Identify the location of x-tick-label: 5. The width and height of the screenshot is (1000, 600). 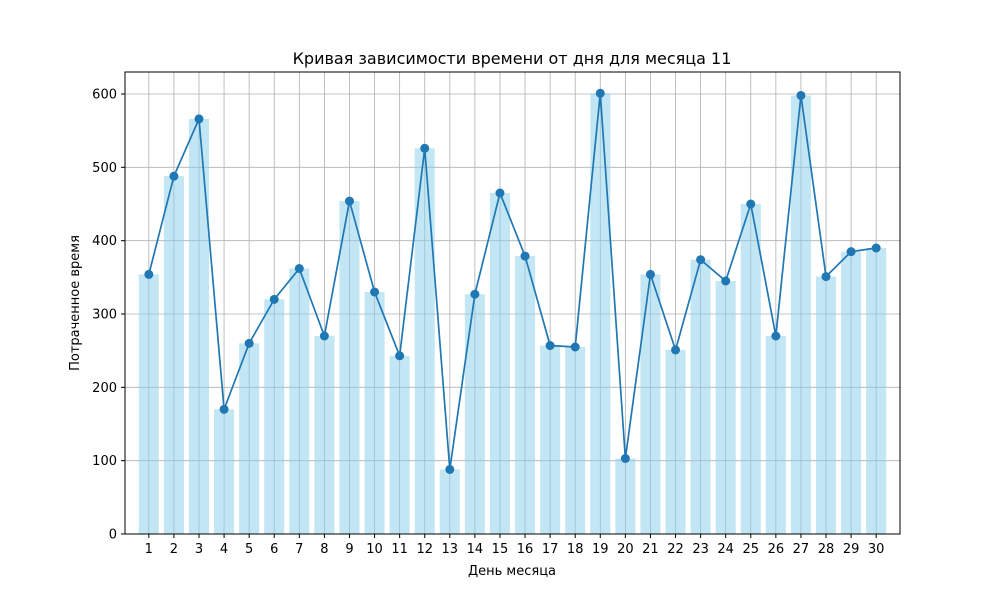
(249, 549).